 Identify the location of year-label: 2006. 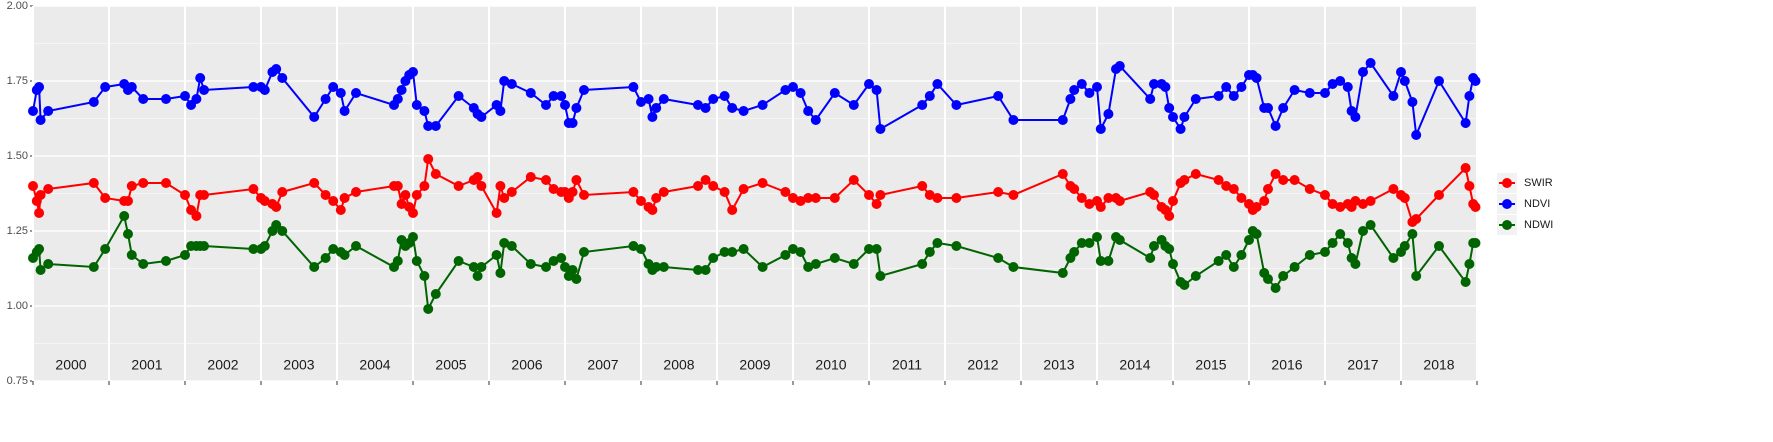
(526, 365).